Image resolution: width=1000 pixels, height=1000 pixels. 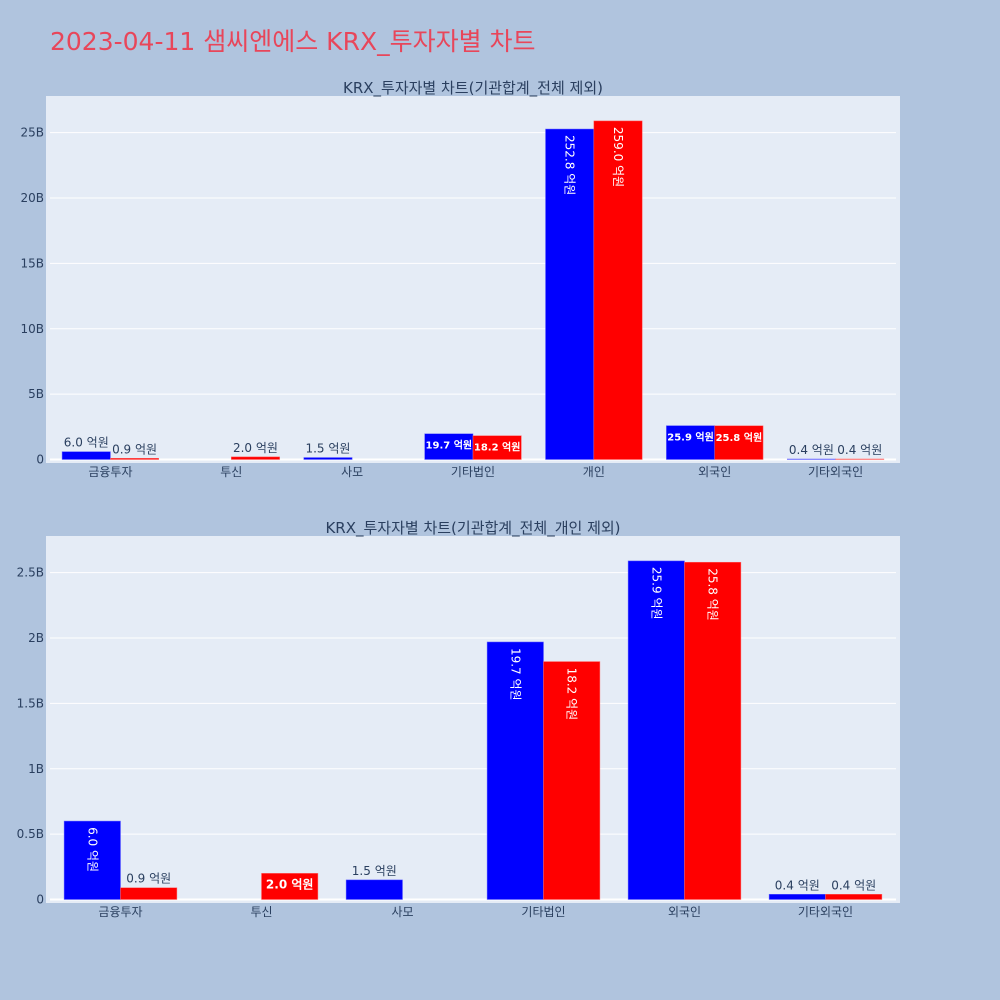 What do you see at coordinates (30, 573) in the screenshot?
I see `y-tick-label: 2.5B` at bounding box center [30, 573].